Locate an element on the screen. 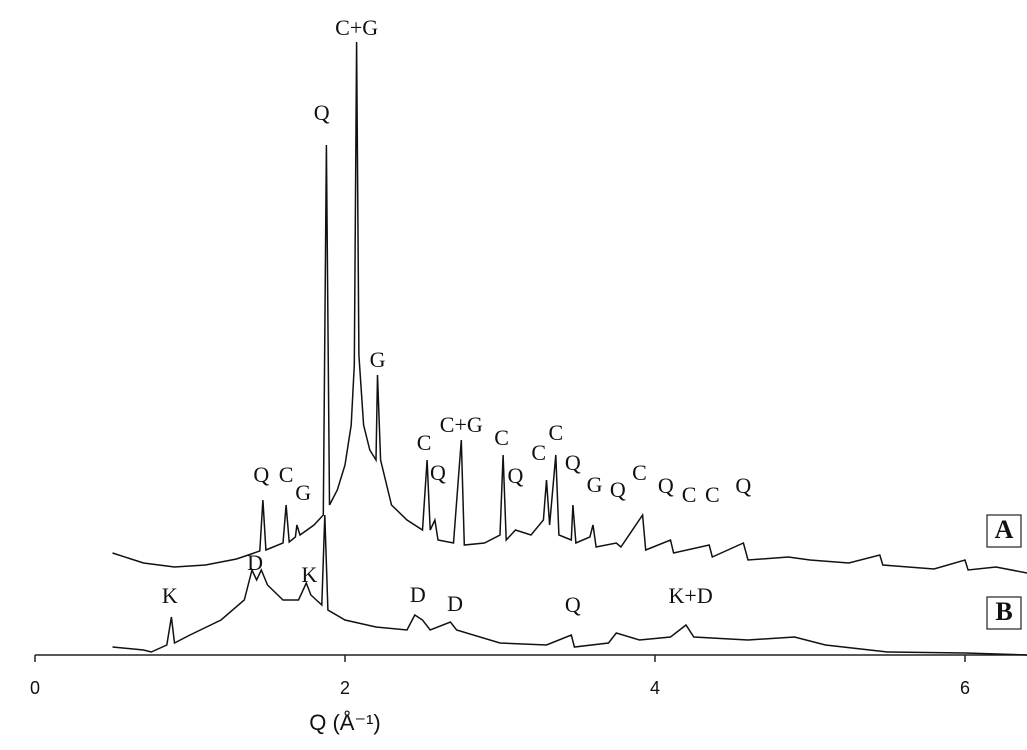  peak-label: K+D is located at coordinates (691, 595).